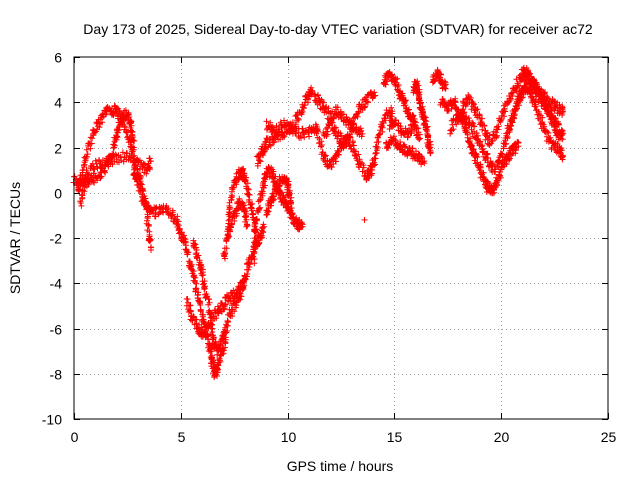 This screenshot has height=480, width=640. Describe the element at coordinates (58, 149) in the screenshot. I see `y-tick-label: 2` at that location.